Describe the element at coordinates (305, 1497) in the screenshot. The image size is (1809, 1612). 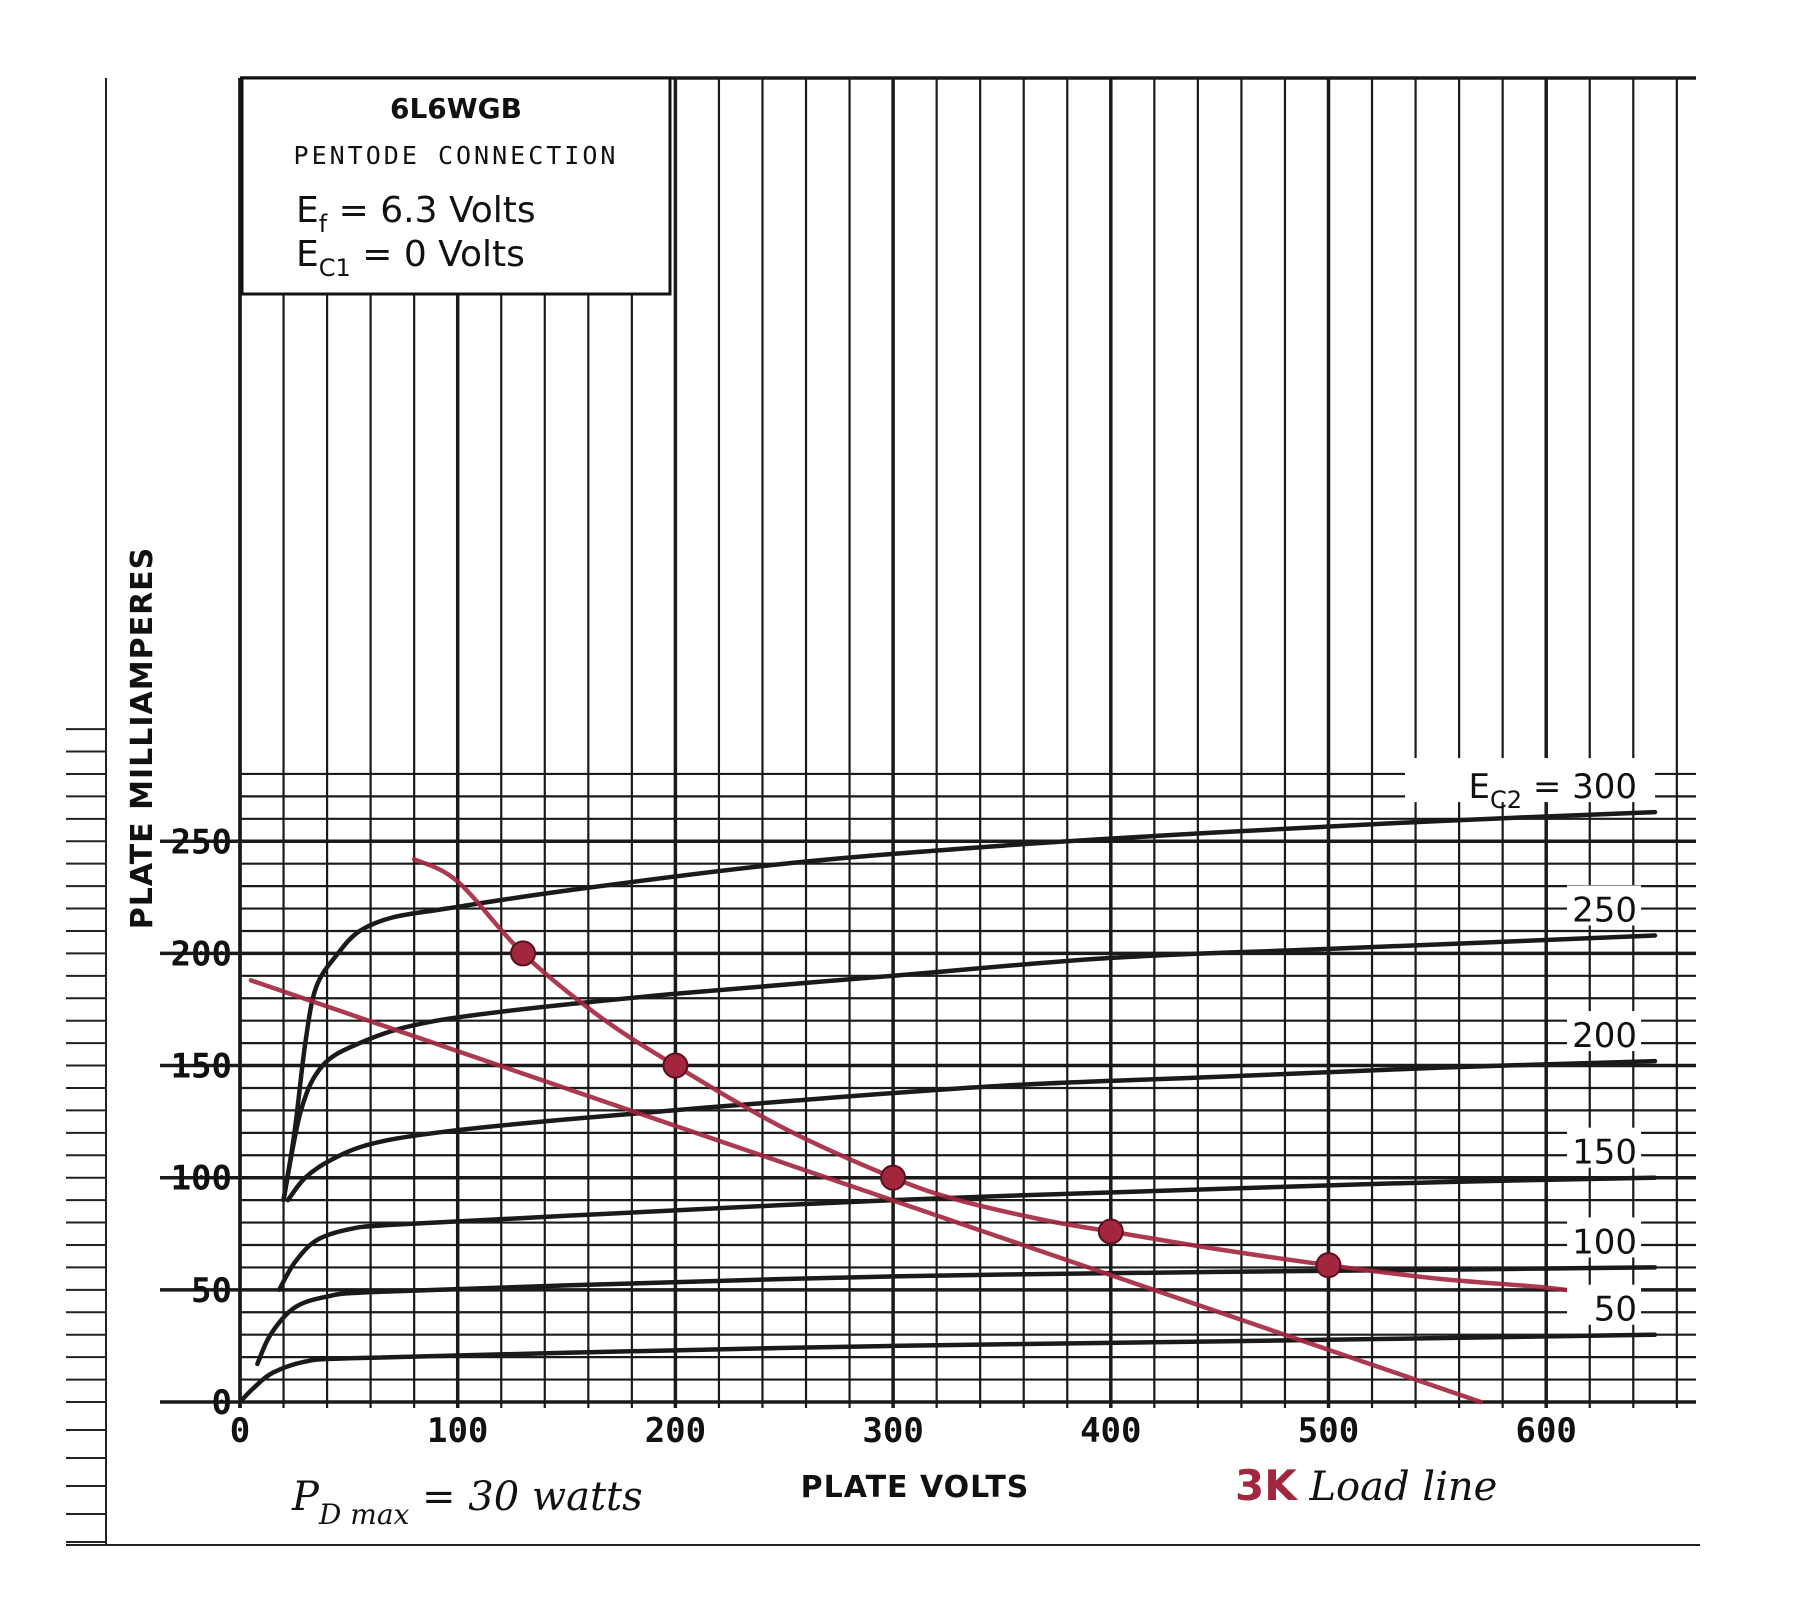
I see `pd-main: P` at that location.